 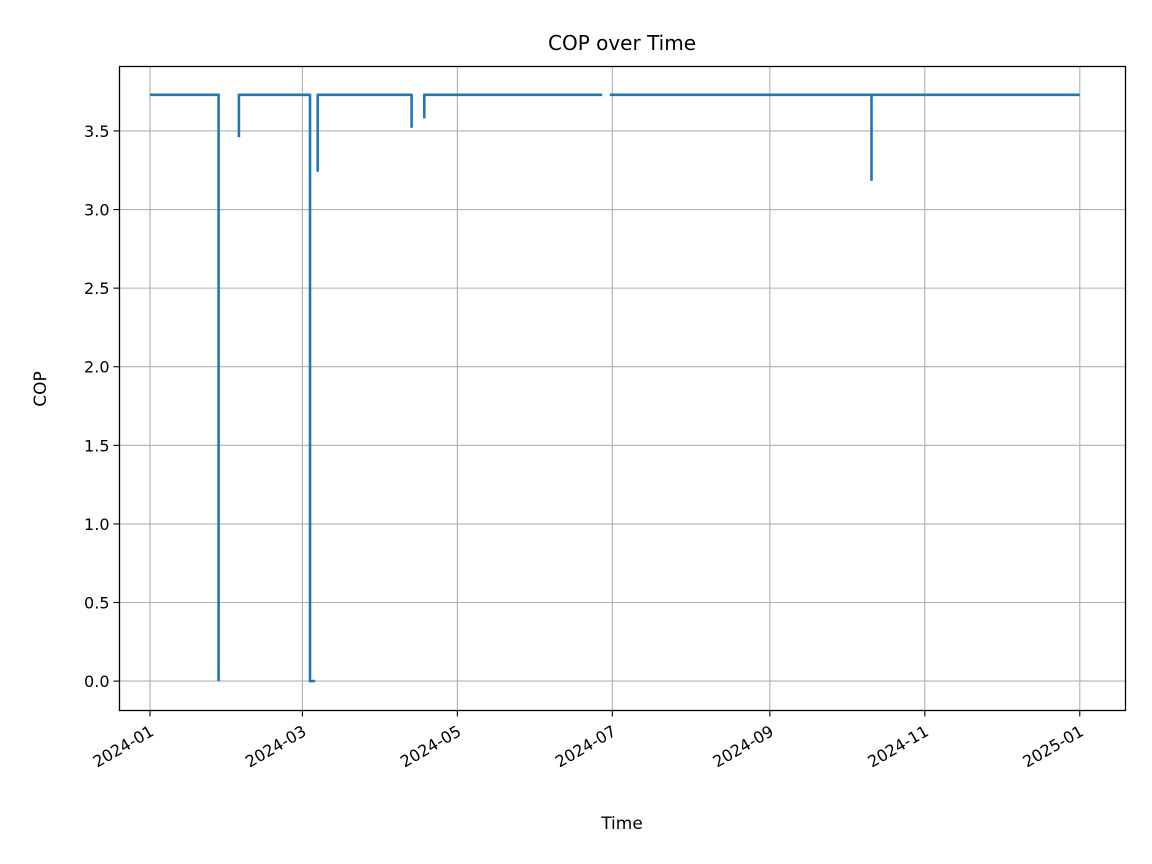 I want to click on x-axis-label: Time, so click(x=621, y=824).